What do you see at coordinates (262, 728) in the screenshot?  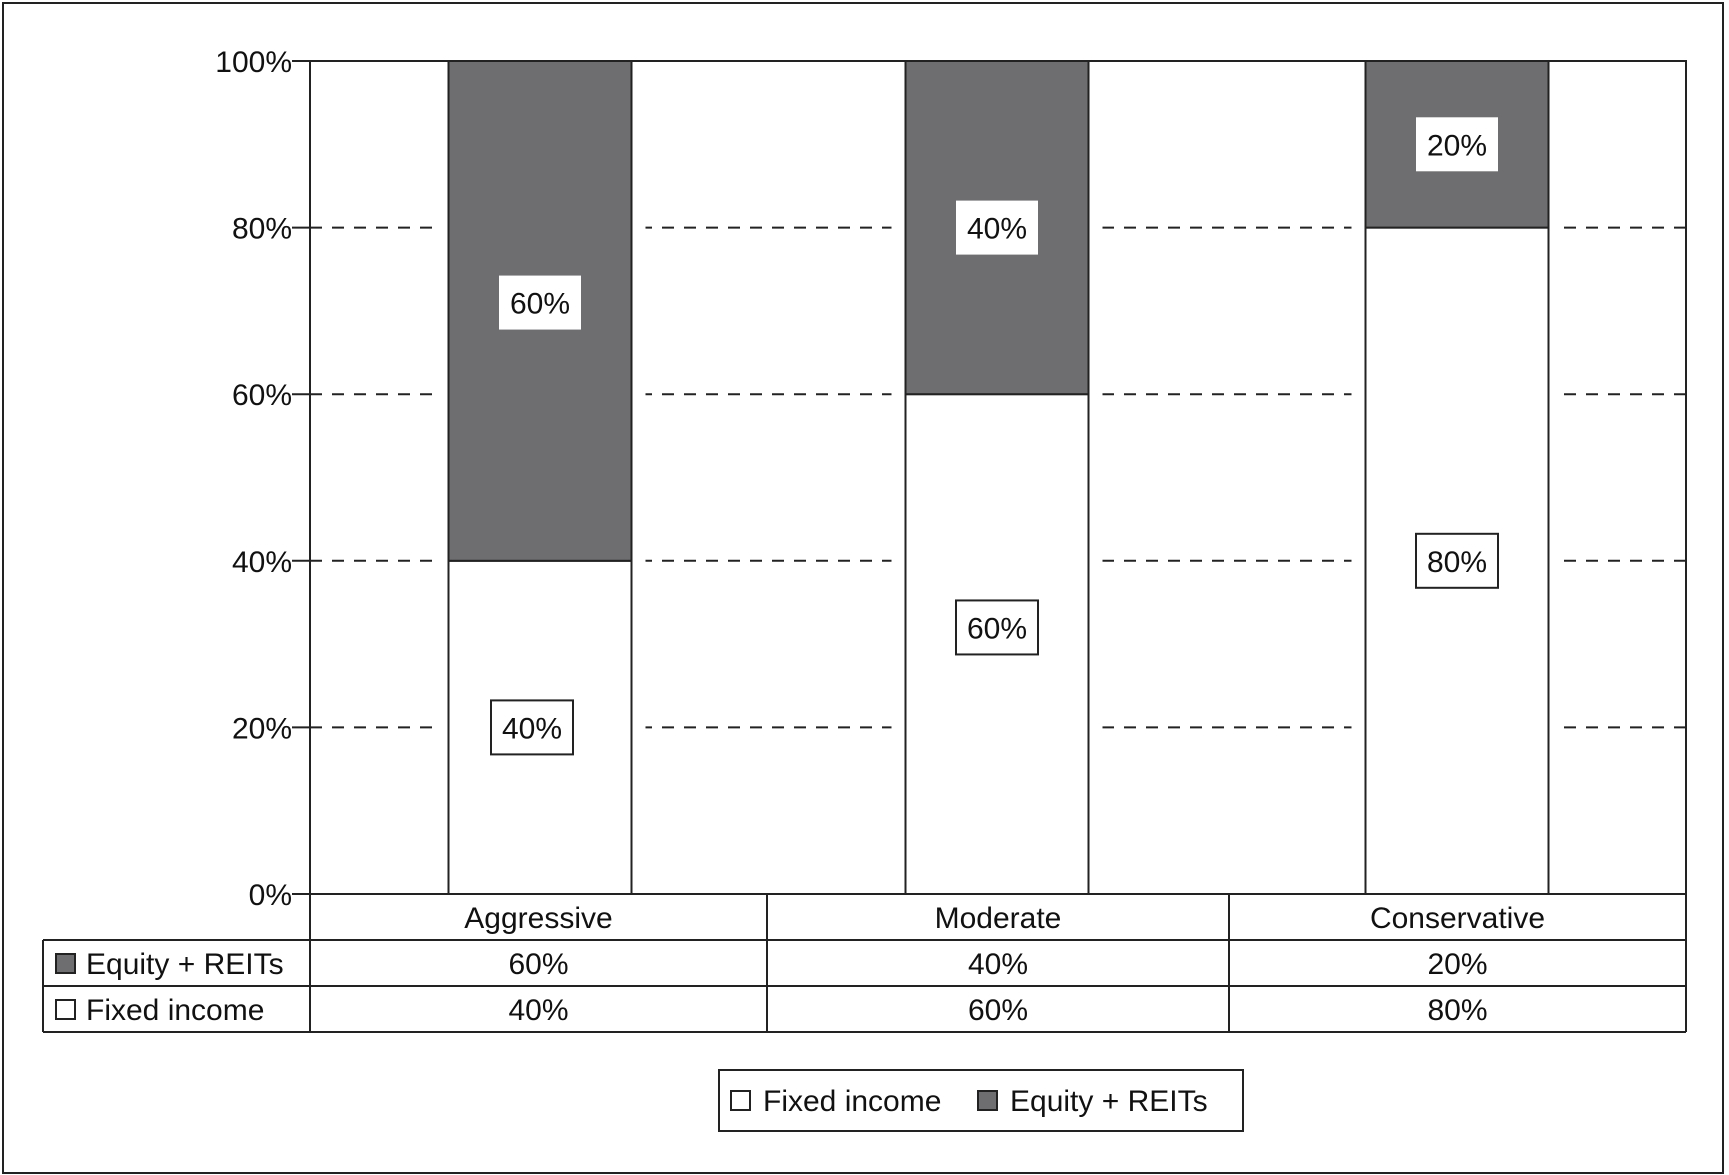 I see `y-tick-label: 20%` at bounding box center [262, 728].